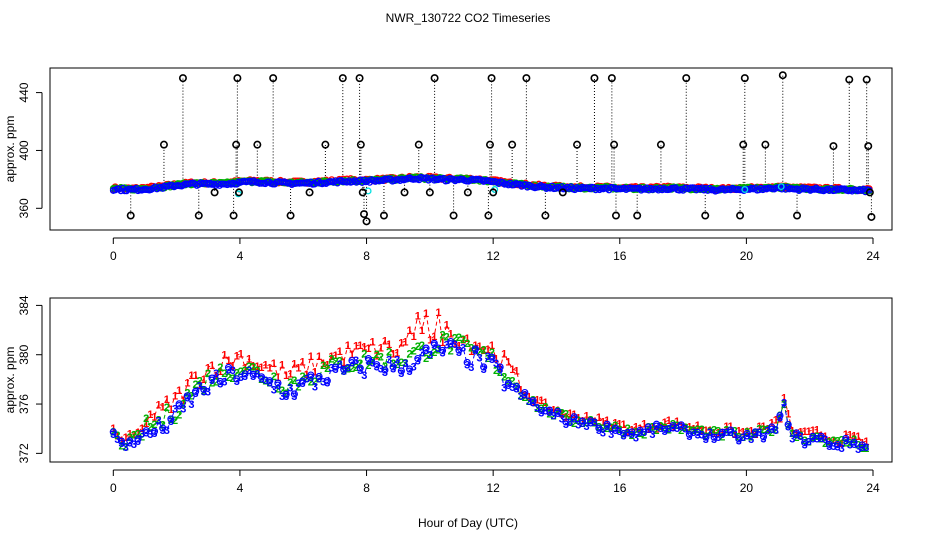 The height and width of the screenshot is (540, 936). I want to click on bottom-y-axis-label: approx. ppm, so click(10, 380).